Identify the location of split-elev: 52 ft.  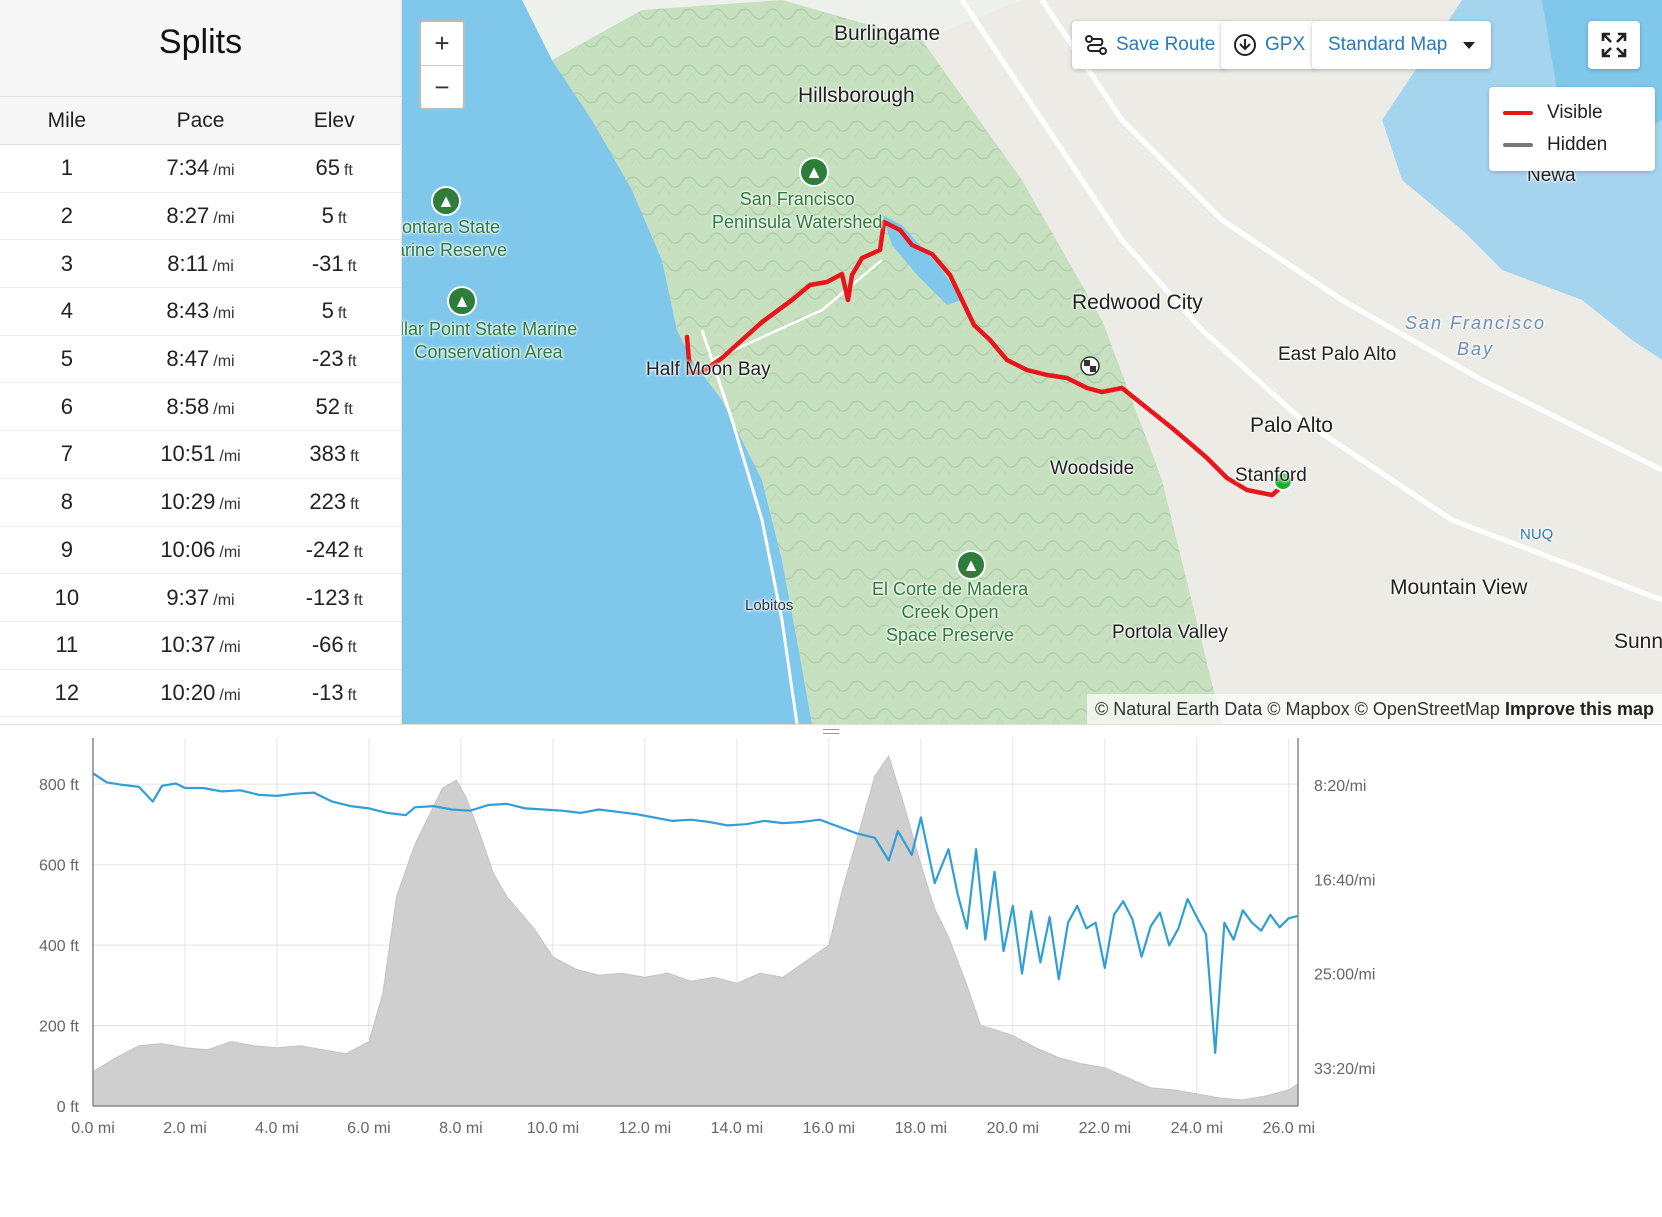
(334, 407).